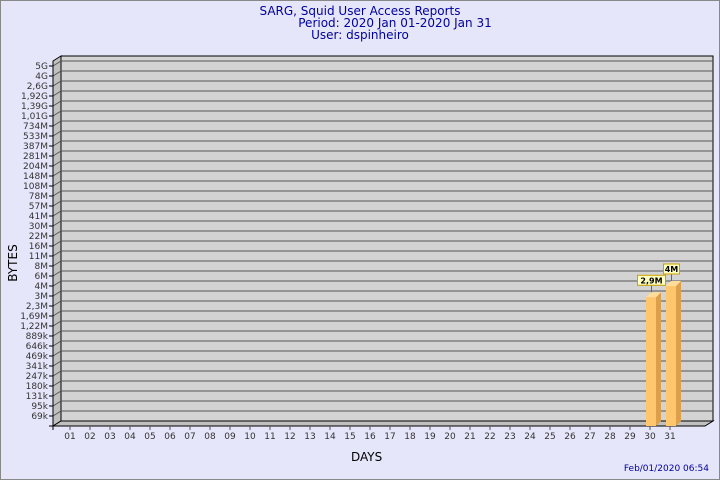 The image size is (720, 480). What do you see at coordinates (678, 353) in the screenshot?
I see `bar-side` at bounding box center [678, 353].